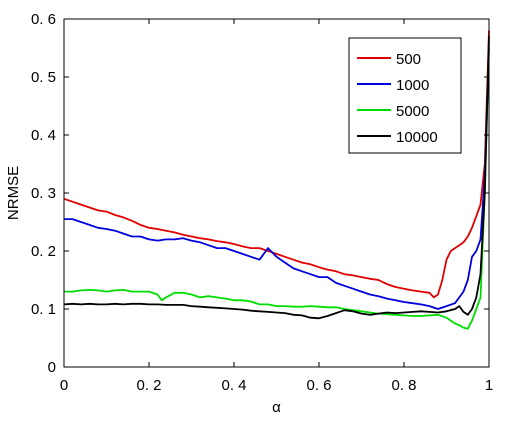 This screenshot has width=518, height=428. I want to click on y-tick-label: 0. 3, so click(43, 193).